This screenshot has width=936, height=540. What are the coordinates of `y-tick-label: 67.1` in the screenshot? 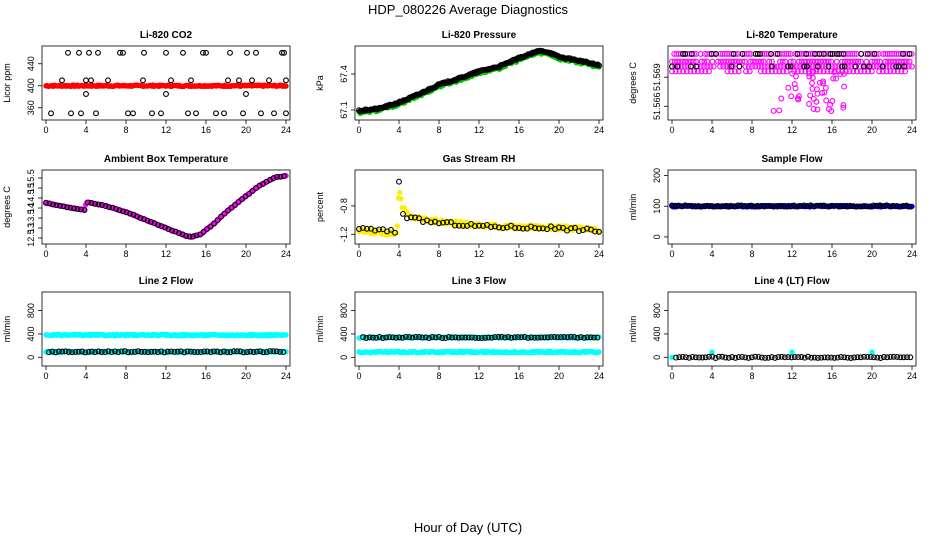 It's located at (344, 110).